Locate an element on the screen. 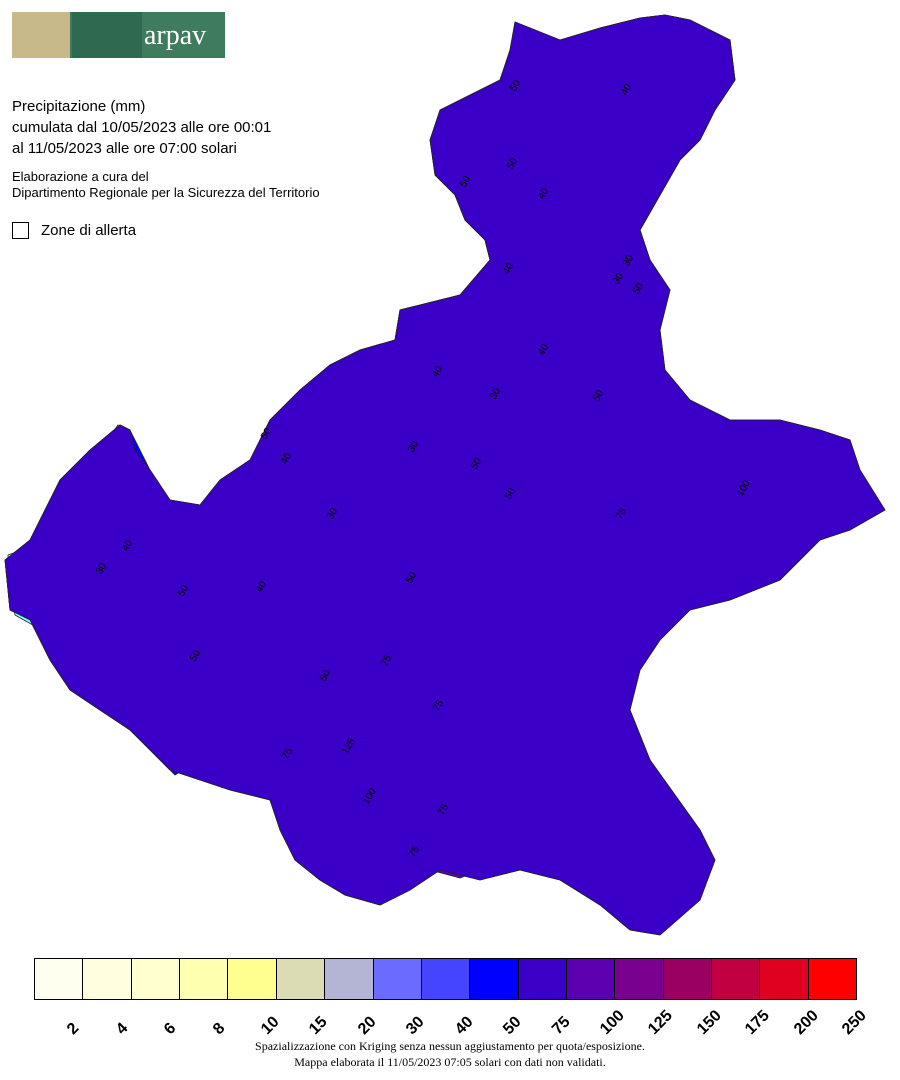 This screenshot has width=900, height=1080. scale-tick-label: 50 is located at coordinates (512, 1026).